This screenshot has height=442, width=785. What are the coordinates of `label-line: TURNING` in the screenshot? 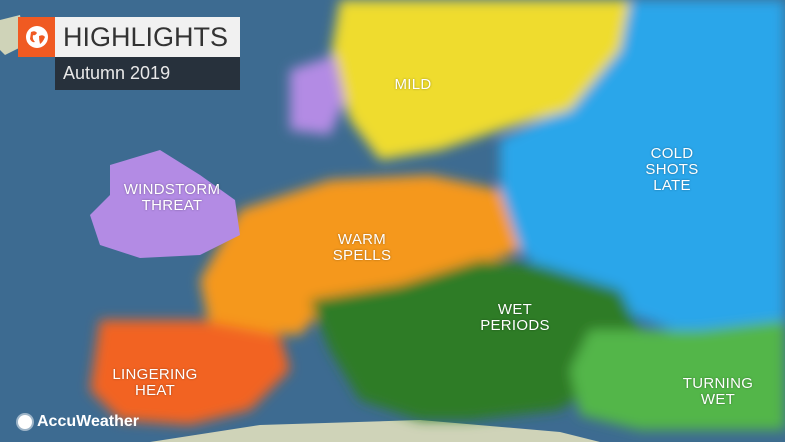 It's located at (718, 383).